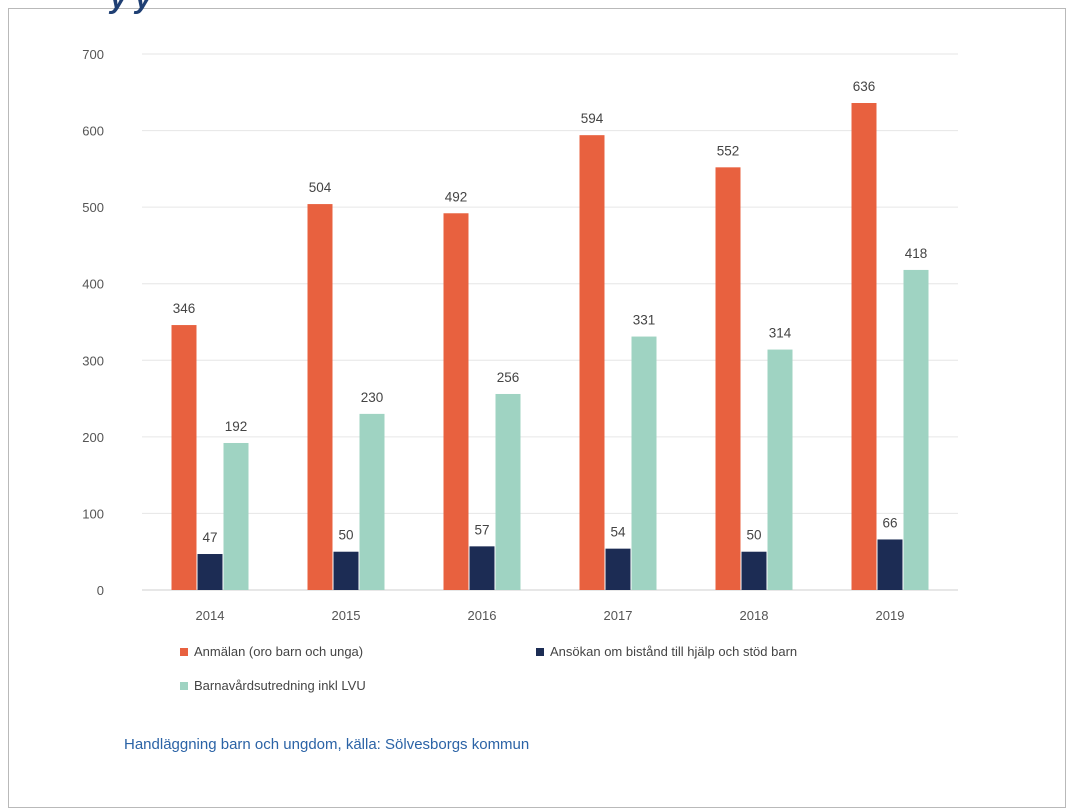  I want to click on x-tick-label: 2016, so click(482, 615).